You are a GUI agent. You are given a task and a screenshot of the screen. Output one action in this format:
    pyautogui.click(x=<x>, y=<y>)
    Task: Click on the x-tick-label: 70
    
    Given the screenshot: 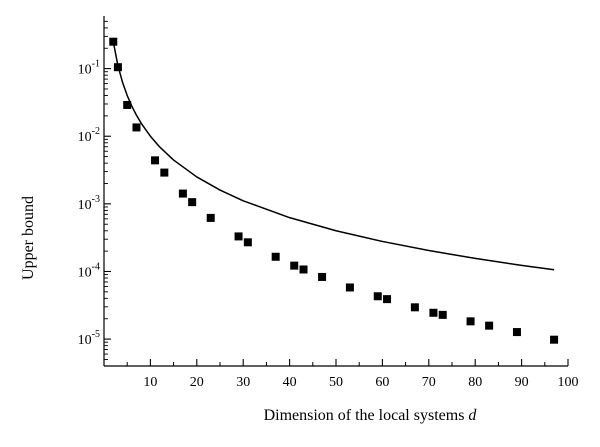 What is the action you would take?
    pyautogui.click(x=429, y=382)
    